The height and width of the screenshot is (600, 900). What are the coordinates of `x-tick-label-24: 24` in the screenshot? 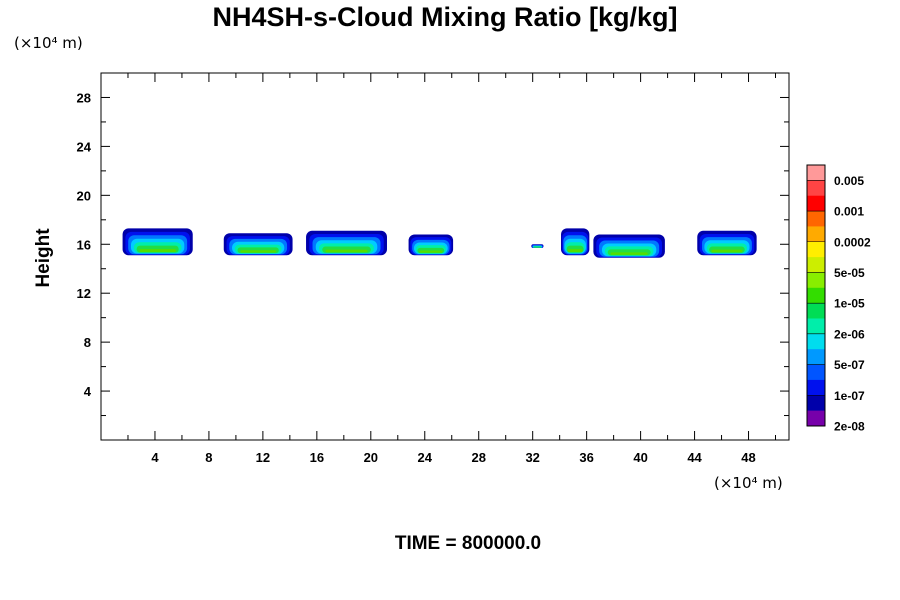 It's located at (425, 457).